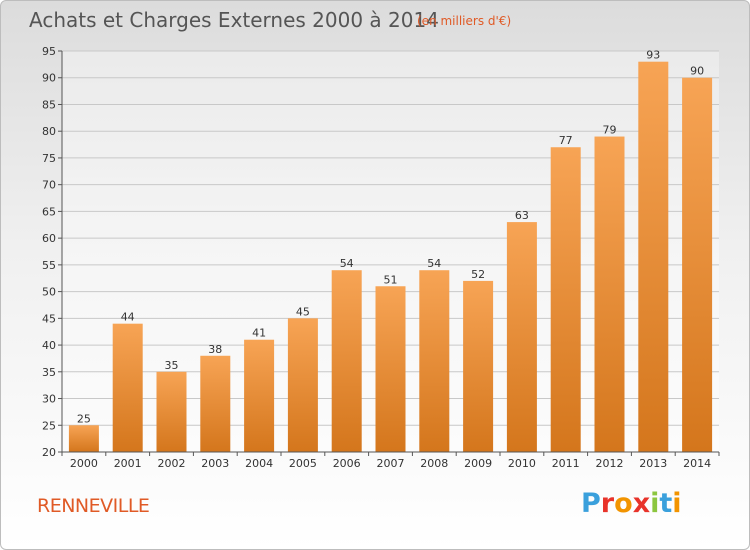 The width and height of the screenshot is (750, 550). I want to click on chart-subtitle: (en milliers d'€), so click(464, 21).